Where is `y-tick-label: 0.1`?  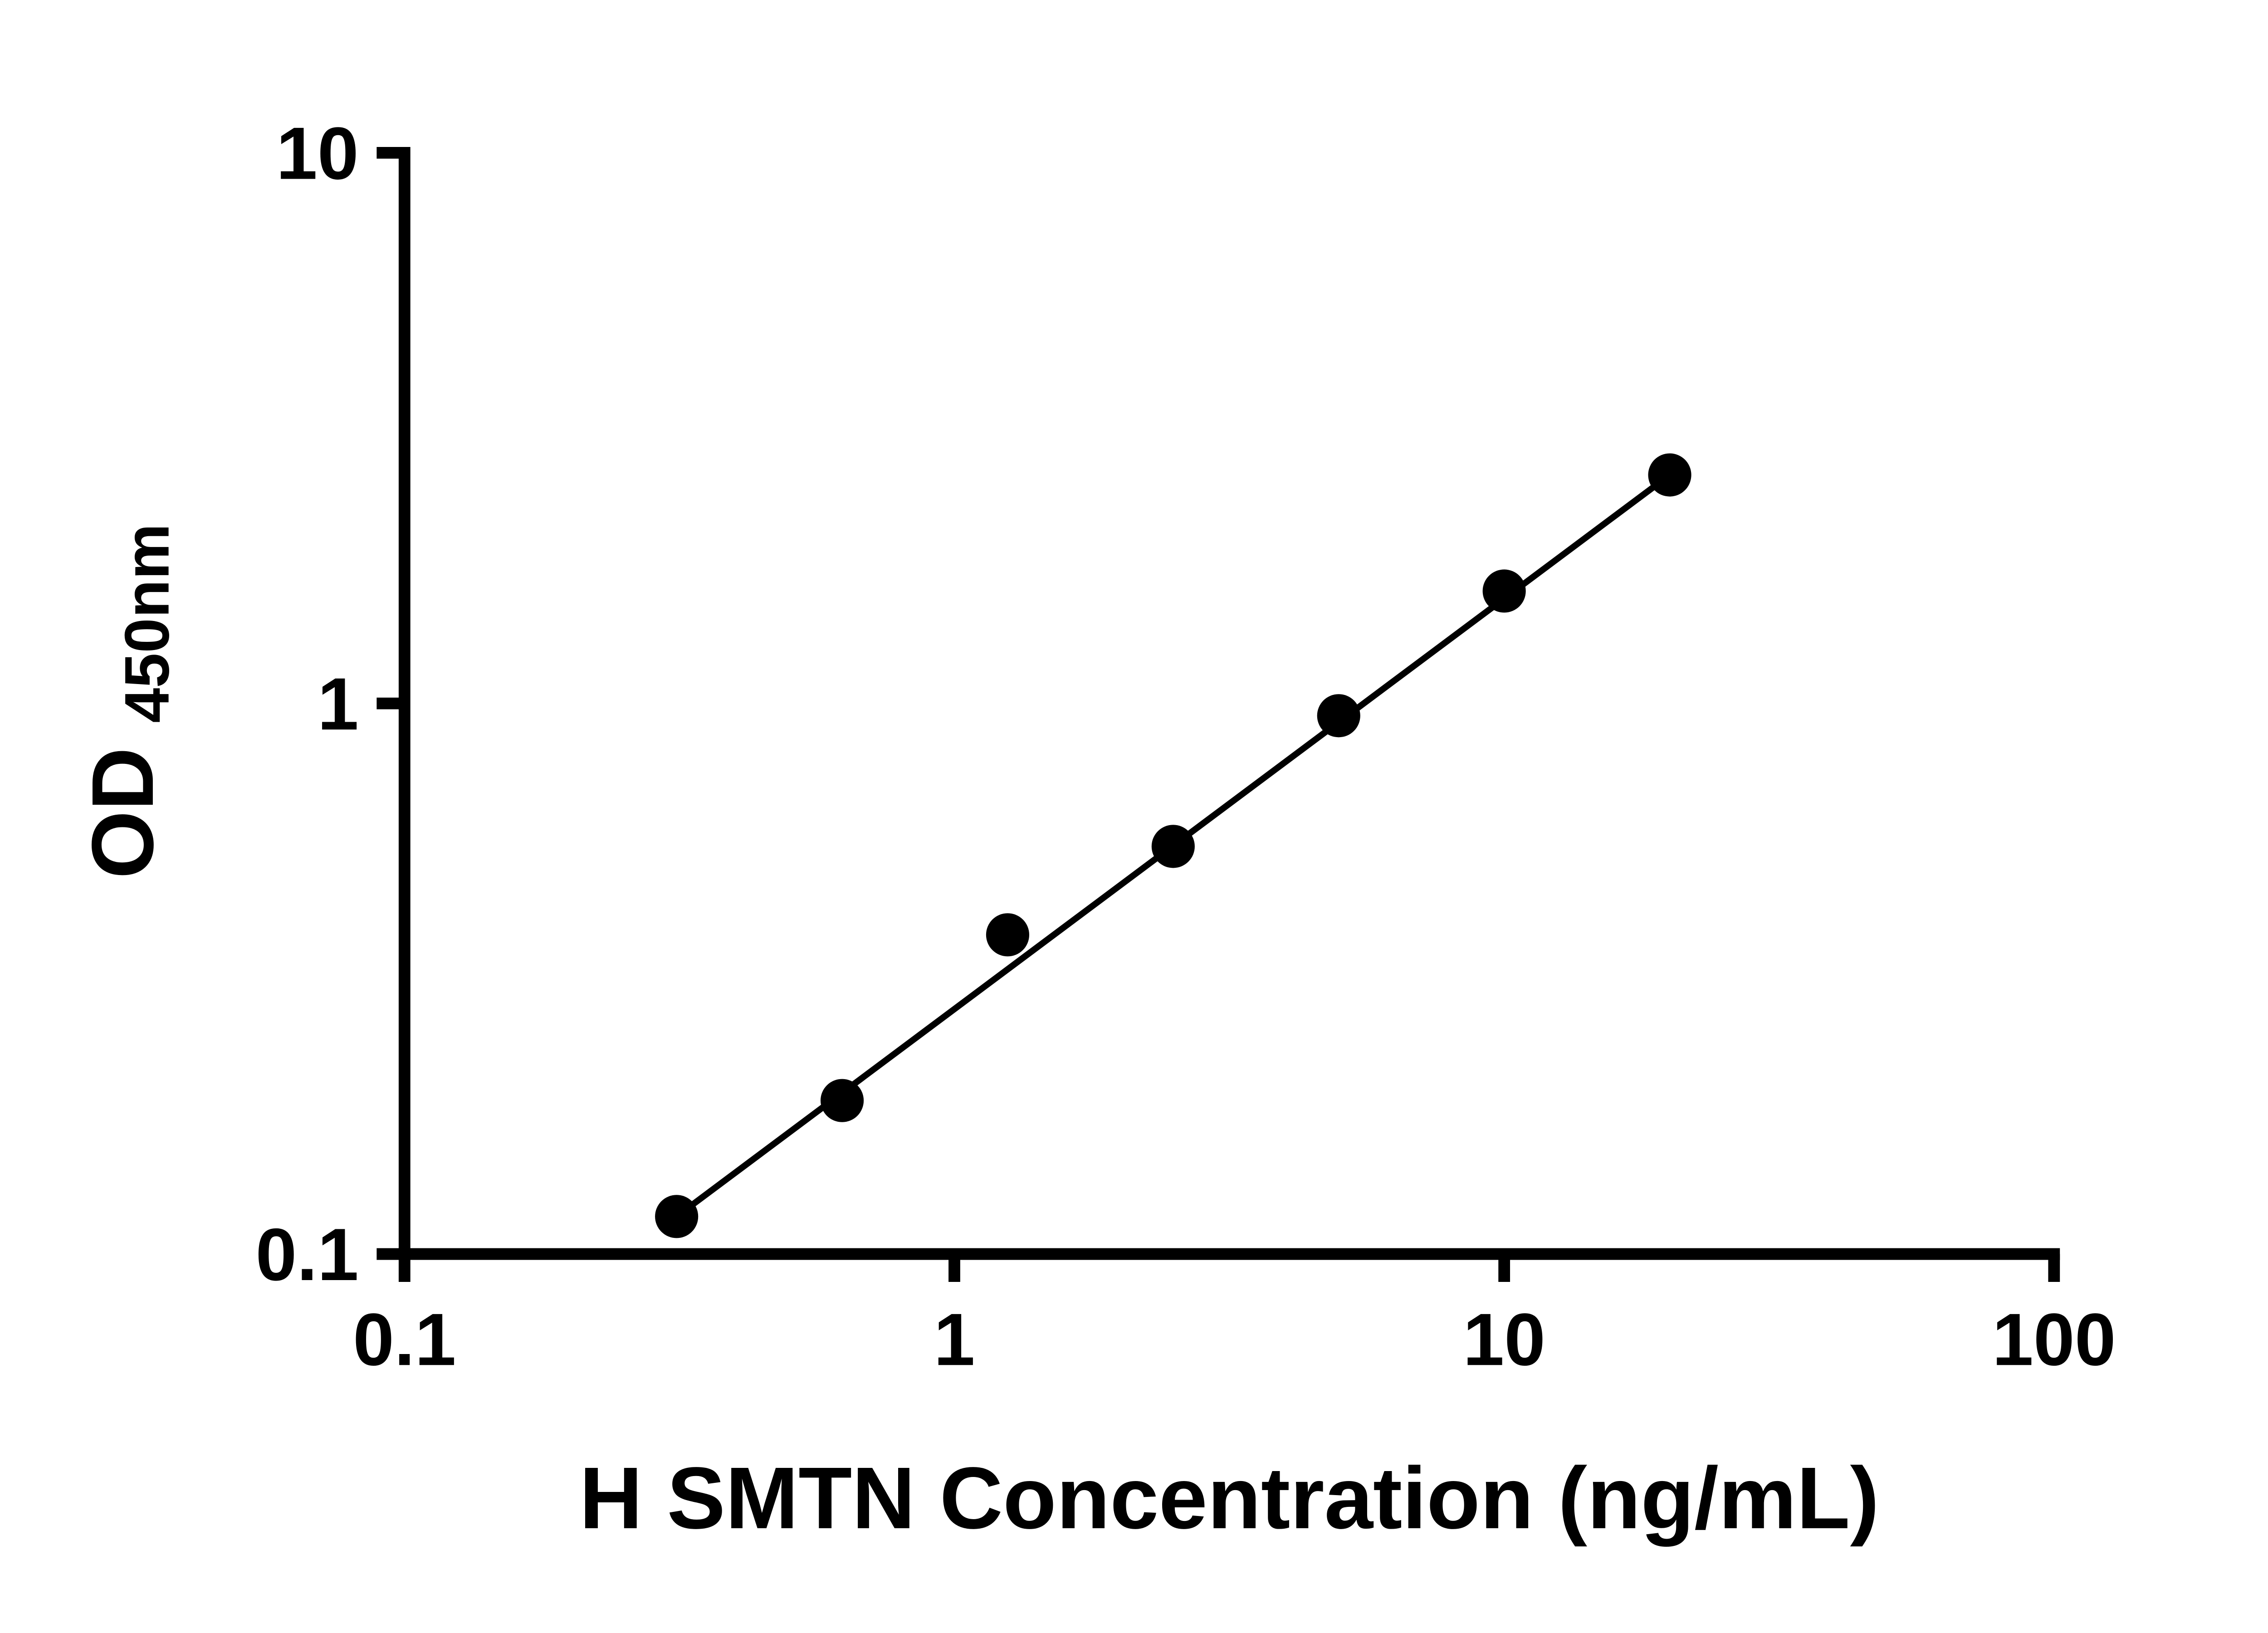 y-tick-label: 0.1 is located at coordinates (306, 1254).